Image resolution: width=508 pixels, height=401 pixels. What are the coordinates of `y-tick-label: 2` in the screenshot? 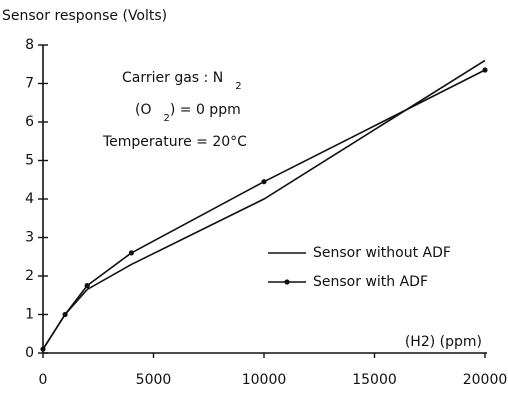 It's located at (29, 276).